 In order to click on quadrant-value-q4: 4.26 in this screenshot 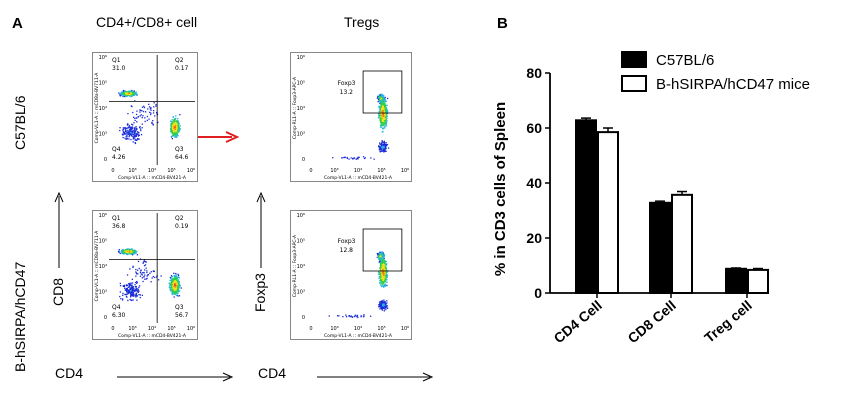, I will do `click(119, 157)`.